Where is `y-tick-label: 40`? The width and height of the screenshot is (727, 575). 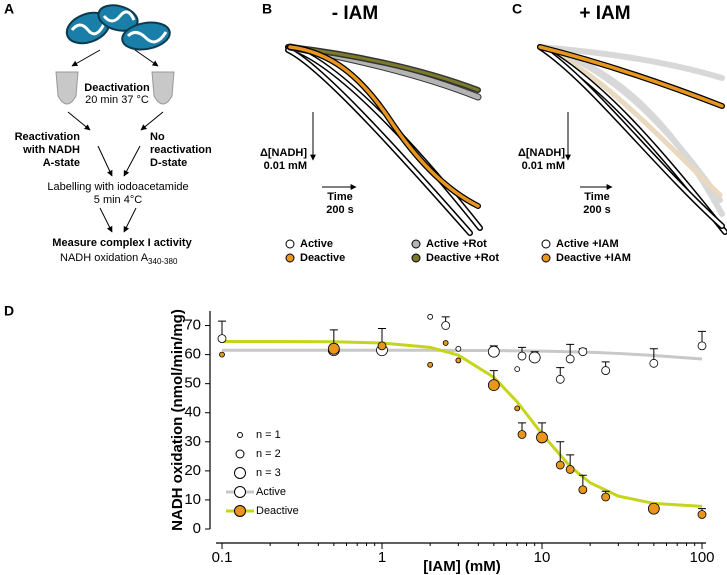 y-tick-label: 40 is located at coordinates (192, 412).